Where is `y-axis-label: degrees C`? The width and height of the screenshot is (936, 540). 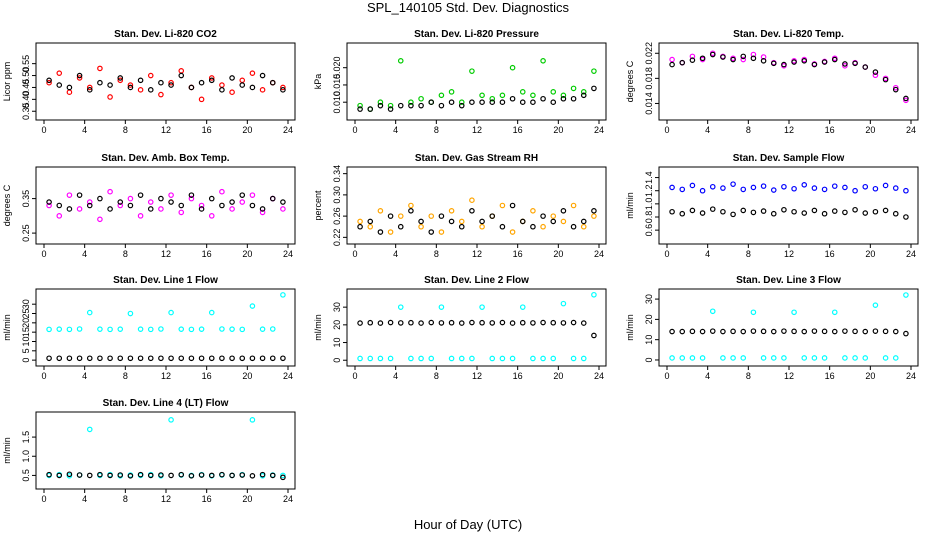
y-axis-label: degrees C is located at coordinates (7, 205).